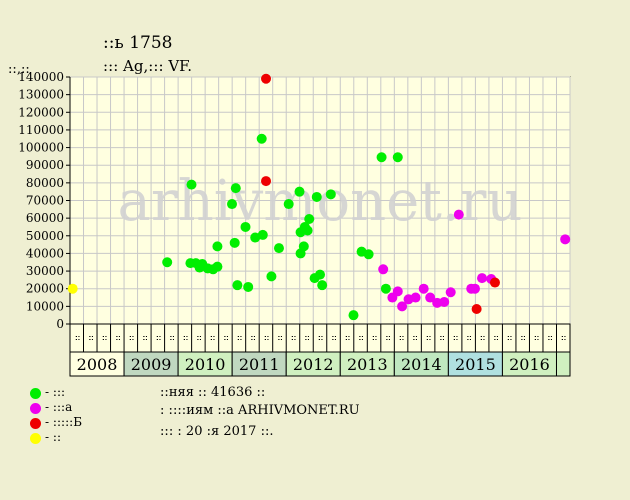  I want to click on year-label: 2013, so click(367, 364).